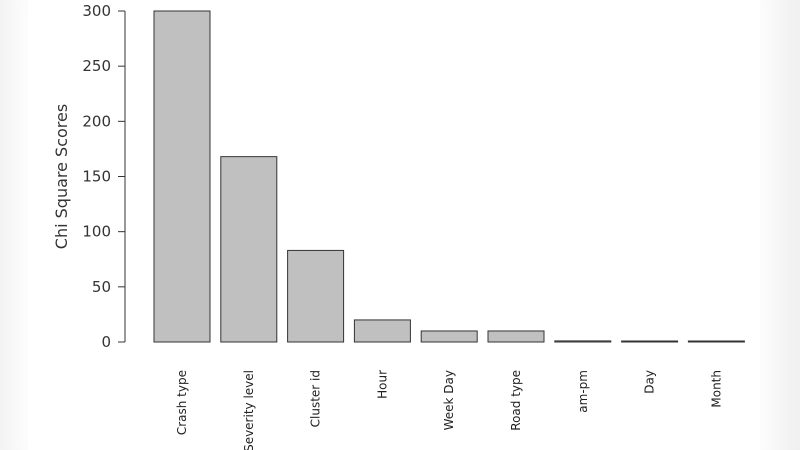 The width and height of the screenshot is (800, 450). Describe the element at coordinates (101, 287) in the screenshot. I see `y-tick-label-1: 50` at that location.